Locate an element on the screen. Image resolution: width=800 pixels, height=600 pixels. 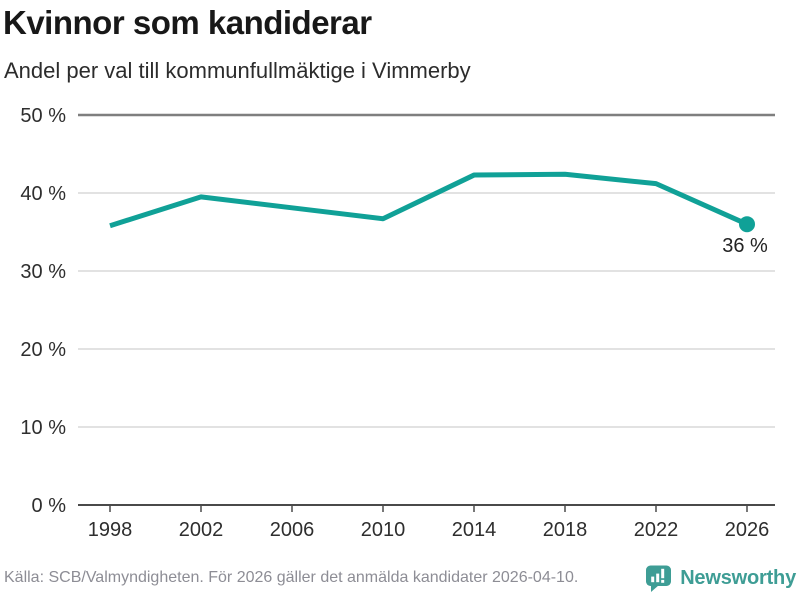
newsworthy-logo-icon is located at coordinates (659, 578).